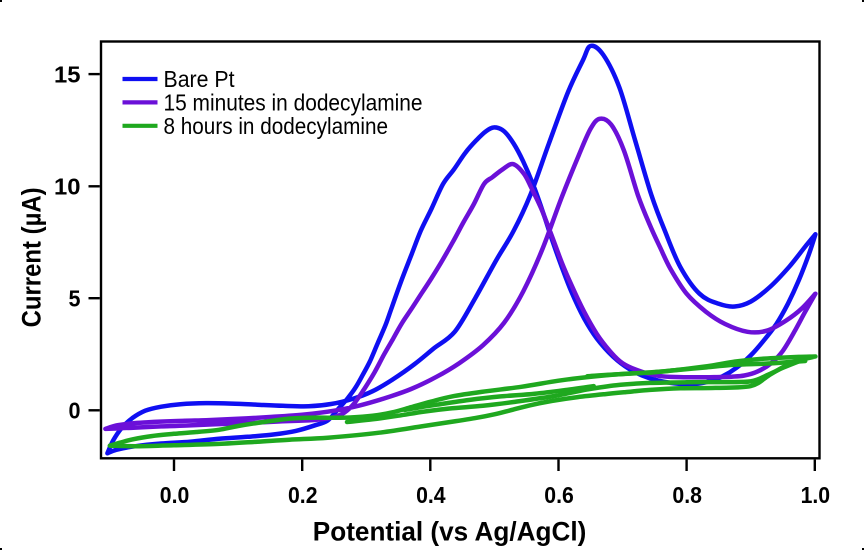 This screenshot has width=864, height=555. I want to click on svg-text: 0.2, so click(303, 495).